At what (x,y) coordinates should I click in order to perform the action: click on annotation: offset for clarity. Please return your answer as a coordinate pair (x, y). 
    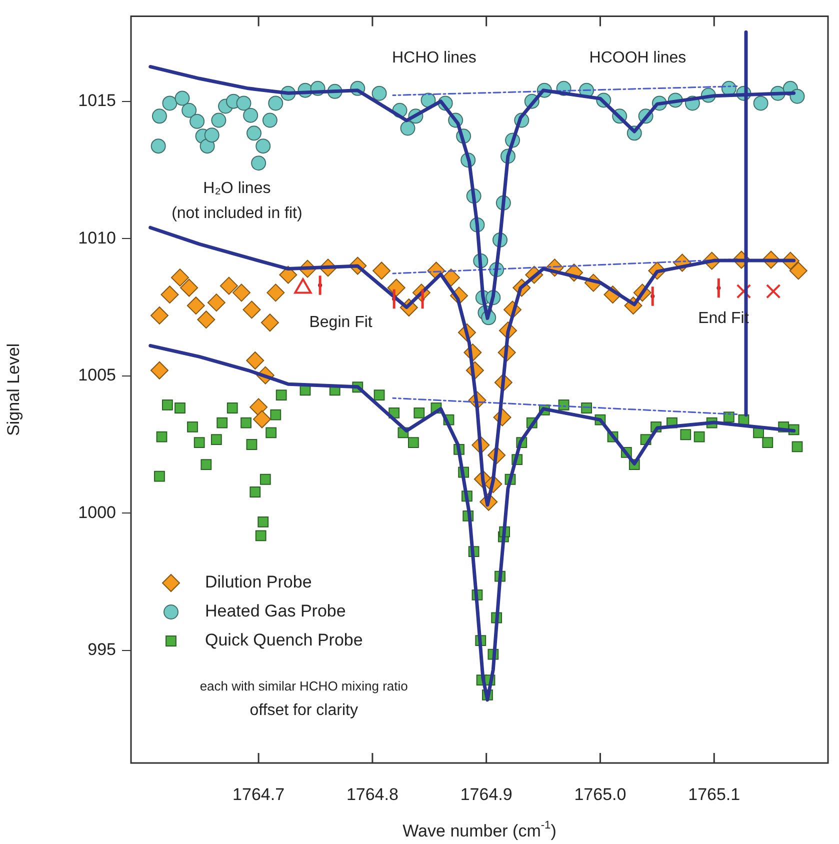
    Looking at the image, I should click on (304, 711).